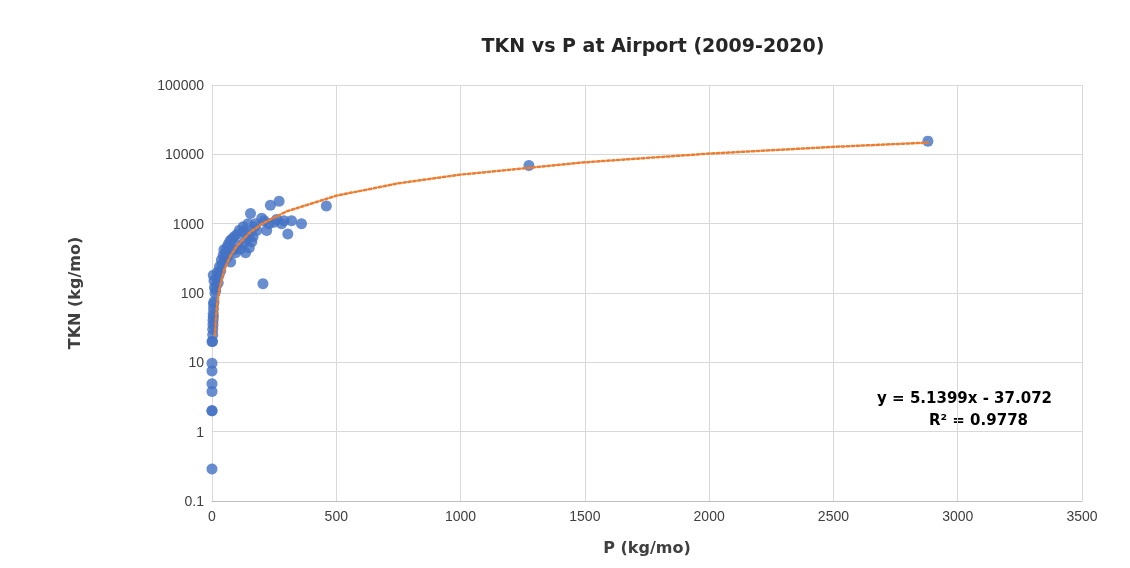 This screenshot has width=1130, height=568. Describe the element at coordinates (833, 516) in the screenshot. I see `x-tick-label: 2500` at that location.